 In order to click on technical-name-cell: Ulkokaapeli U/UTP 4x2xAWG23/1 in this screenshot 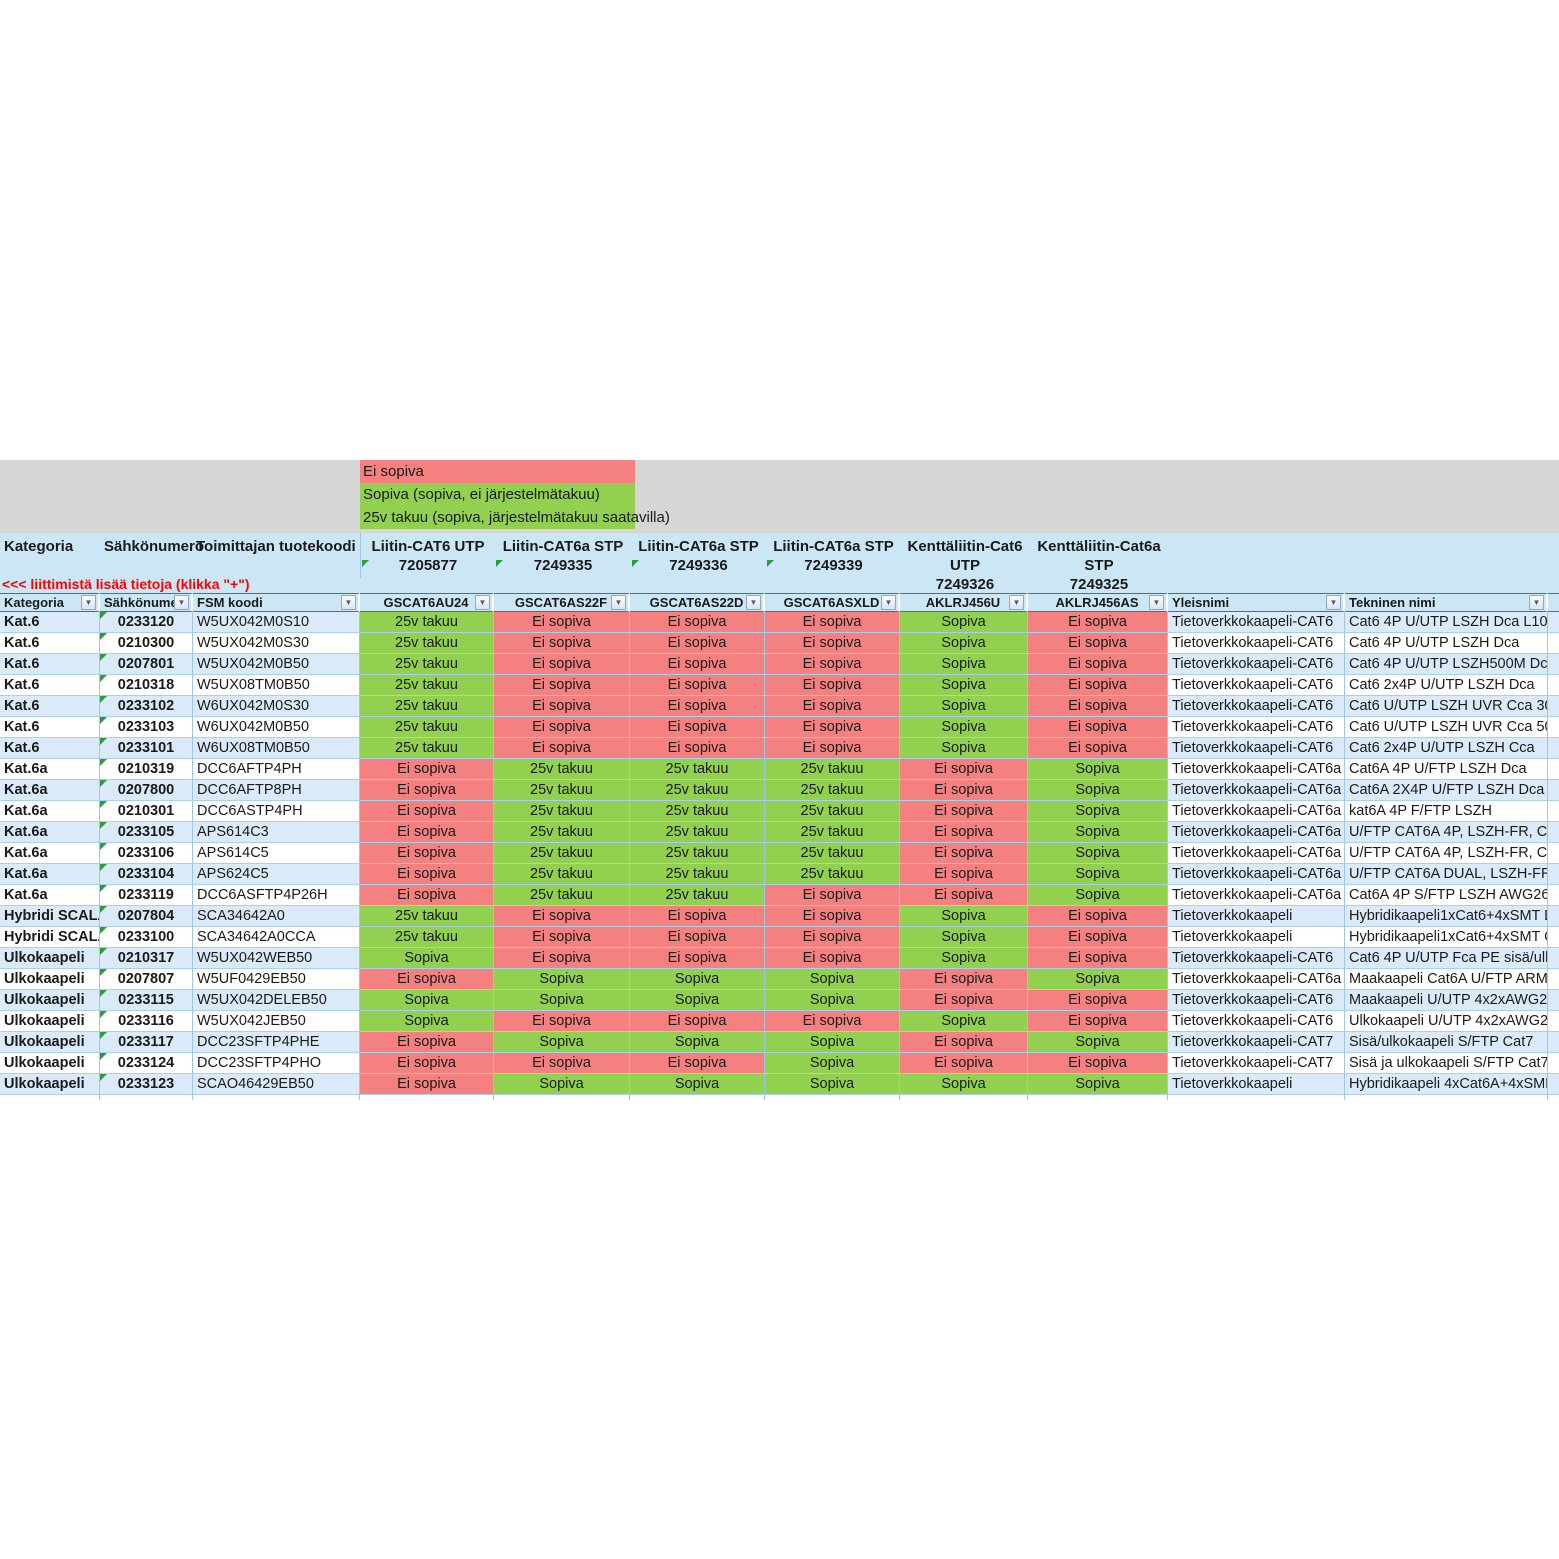, I will do `click(1446, 1021)`.